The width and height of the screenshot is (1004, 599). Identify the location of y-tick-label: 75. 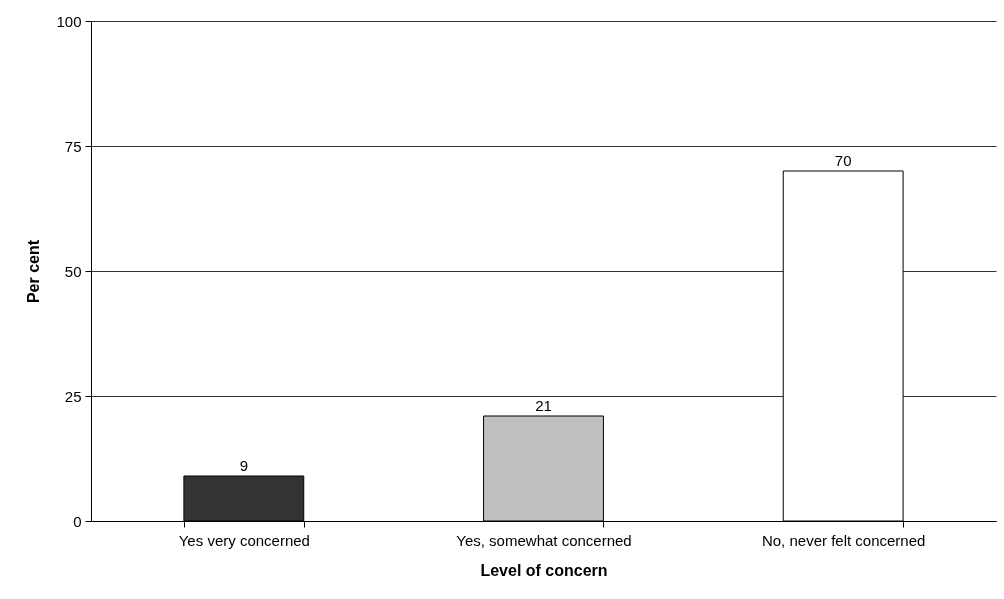
(73, 146).